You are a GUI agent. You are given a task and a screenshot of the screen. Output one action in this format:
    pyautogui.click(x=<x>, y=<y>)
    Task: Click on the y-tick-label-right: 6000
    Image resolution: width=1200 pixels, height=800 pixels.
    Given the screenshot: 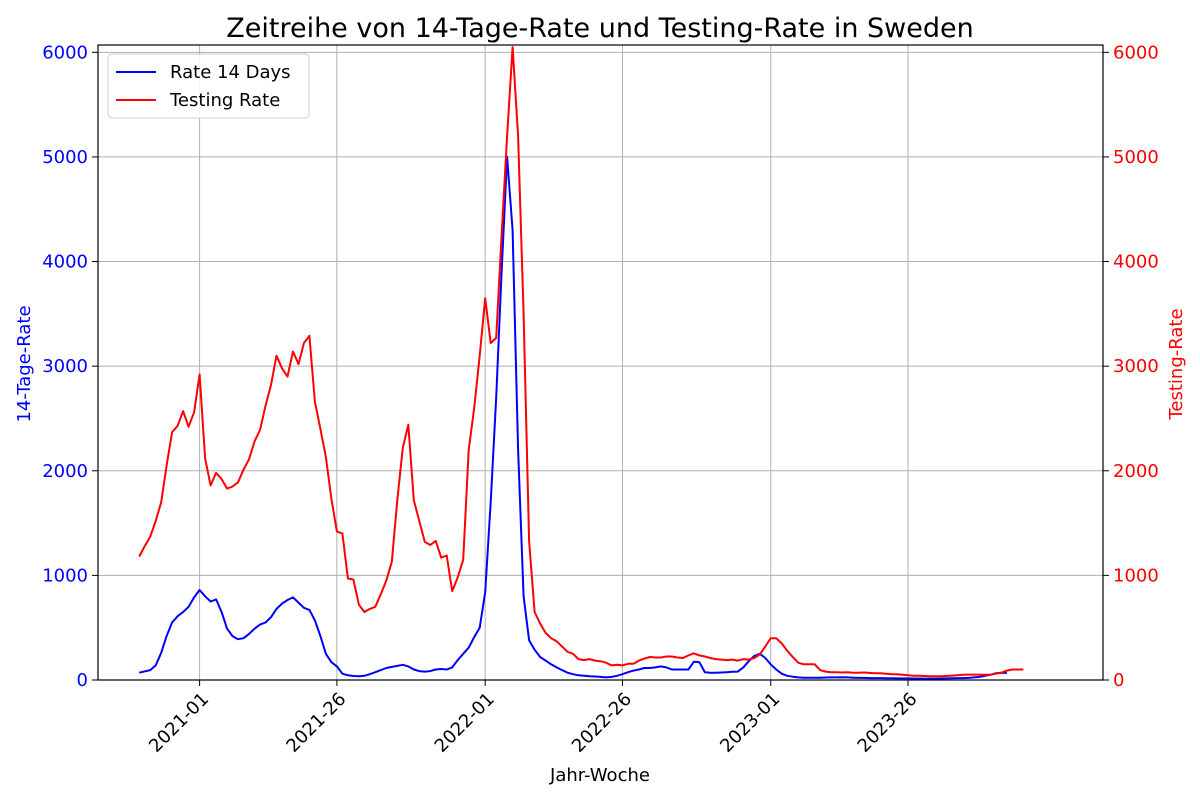 What is the action you would take?
    pyautogui.click(x=1136, y=52)
    